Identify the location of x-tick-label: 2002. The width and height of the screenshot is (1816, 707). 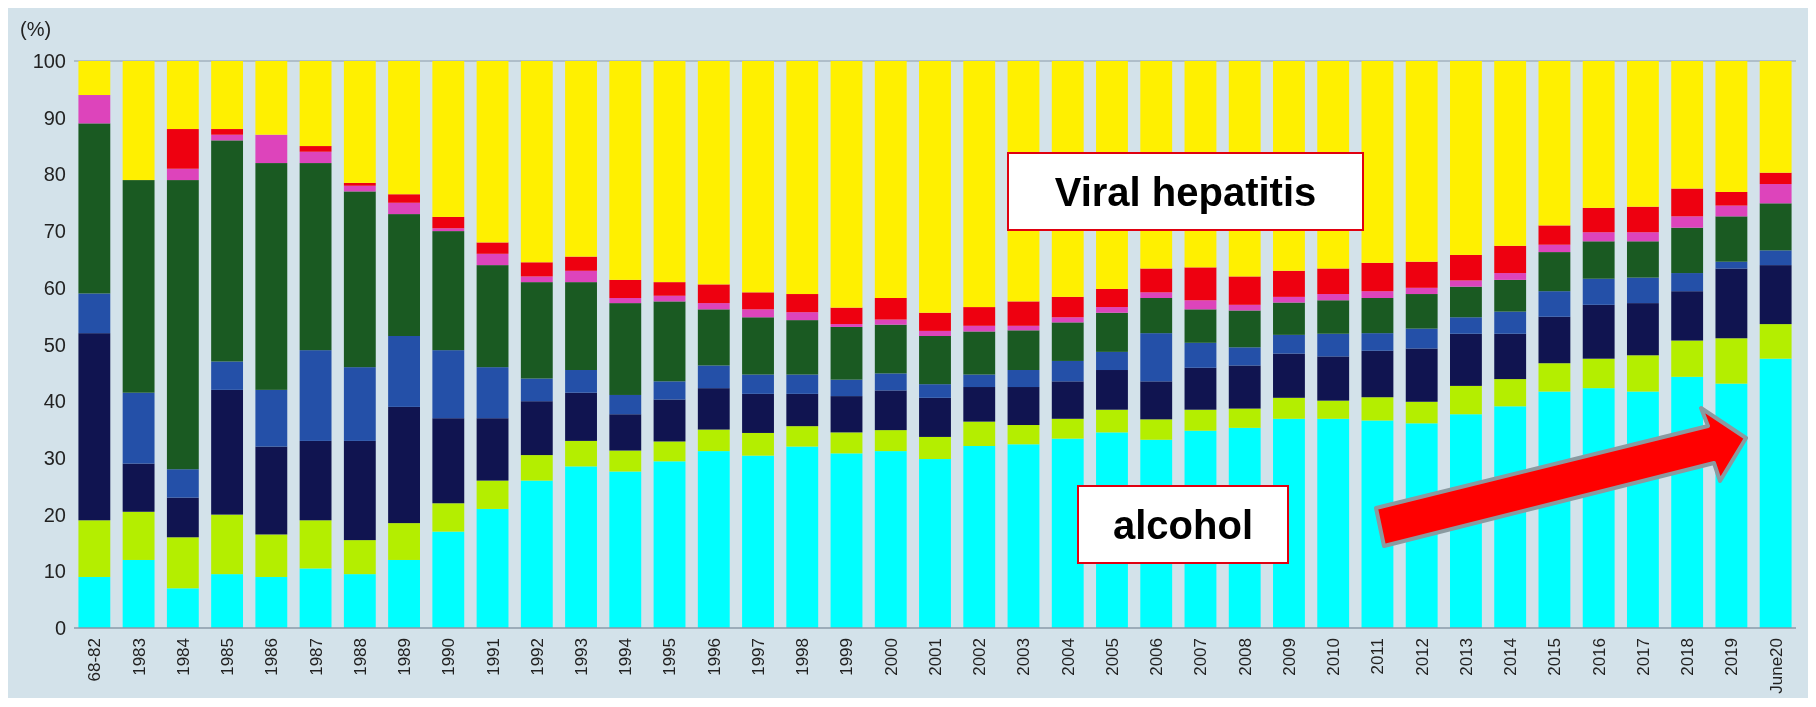
(980, 657).